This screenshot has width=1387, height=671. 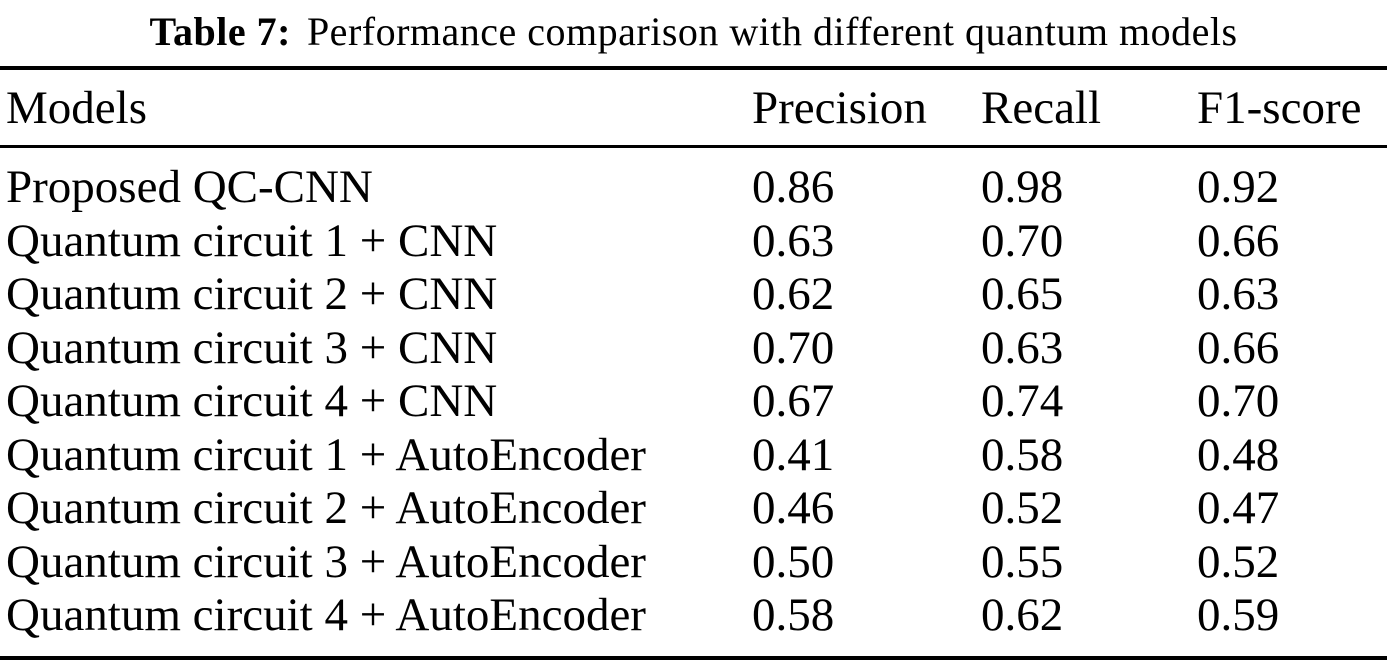 What do you see at coordinates (693, 68) in the screenshot?
I see `table-top-rule` at bounding box center [693, 68].